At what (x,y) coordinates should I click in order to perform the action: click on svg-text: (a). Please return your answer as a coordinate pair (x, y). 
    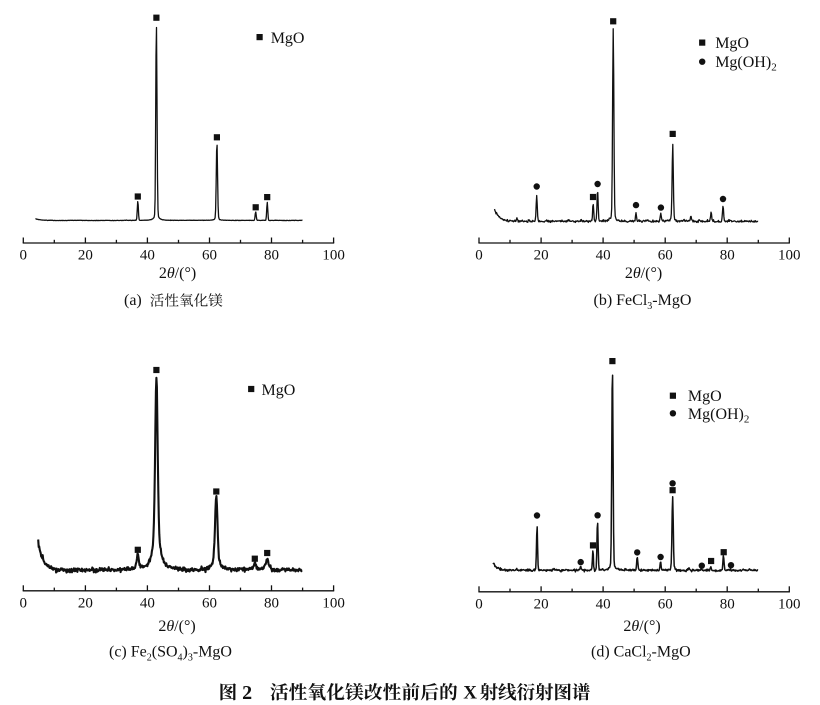
    Looking at the image, I should click on (133, 300).